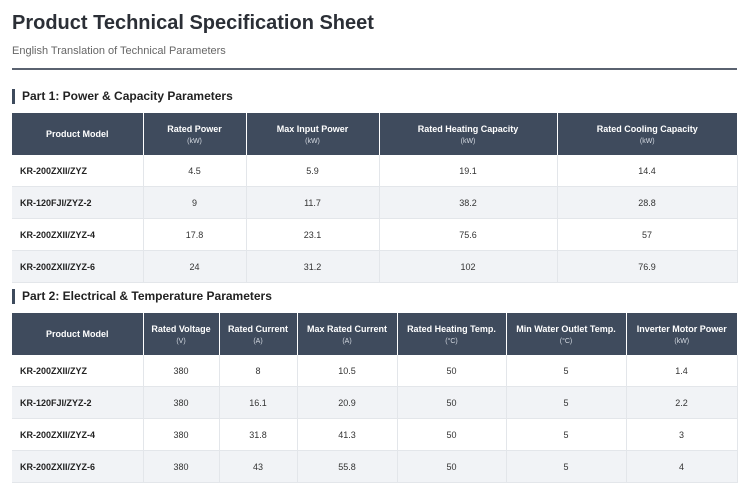 The width and height of the screenshot is (750, 498). I want to click on column-header: Rated Heating Capacity (kW), so click(468, 134).